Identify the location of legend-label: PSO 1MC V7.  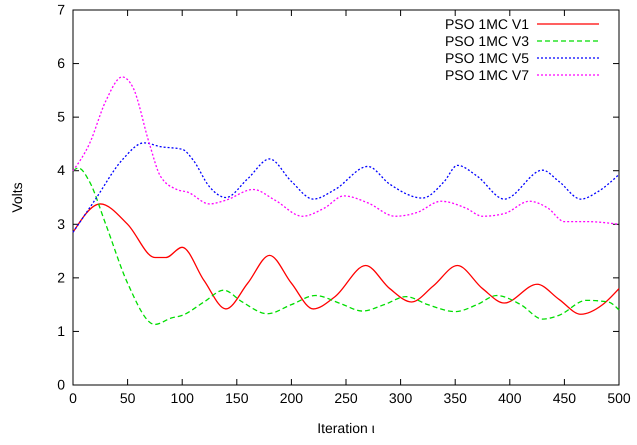
(487, 75).